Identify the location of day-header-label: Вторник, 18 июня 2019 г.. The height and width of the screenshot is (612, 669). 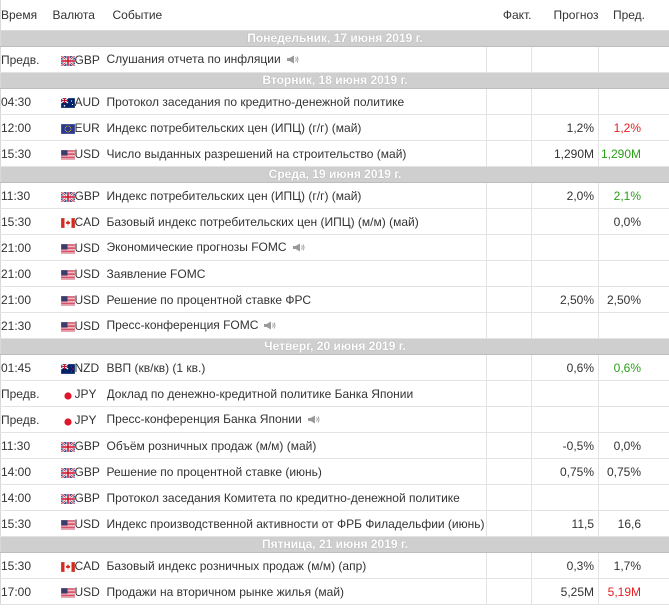
(334, 80).